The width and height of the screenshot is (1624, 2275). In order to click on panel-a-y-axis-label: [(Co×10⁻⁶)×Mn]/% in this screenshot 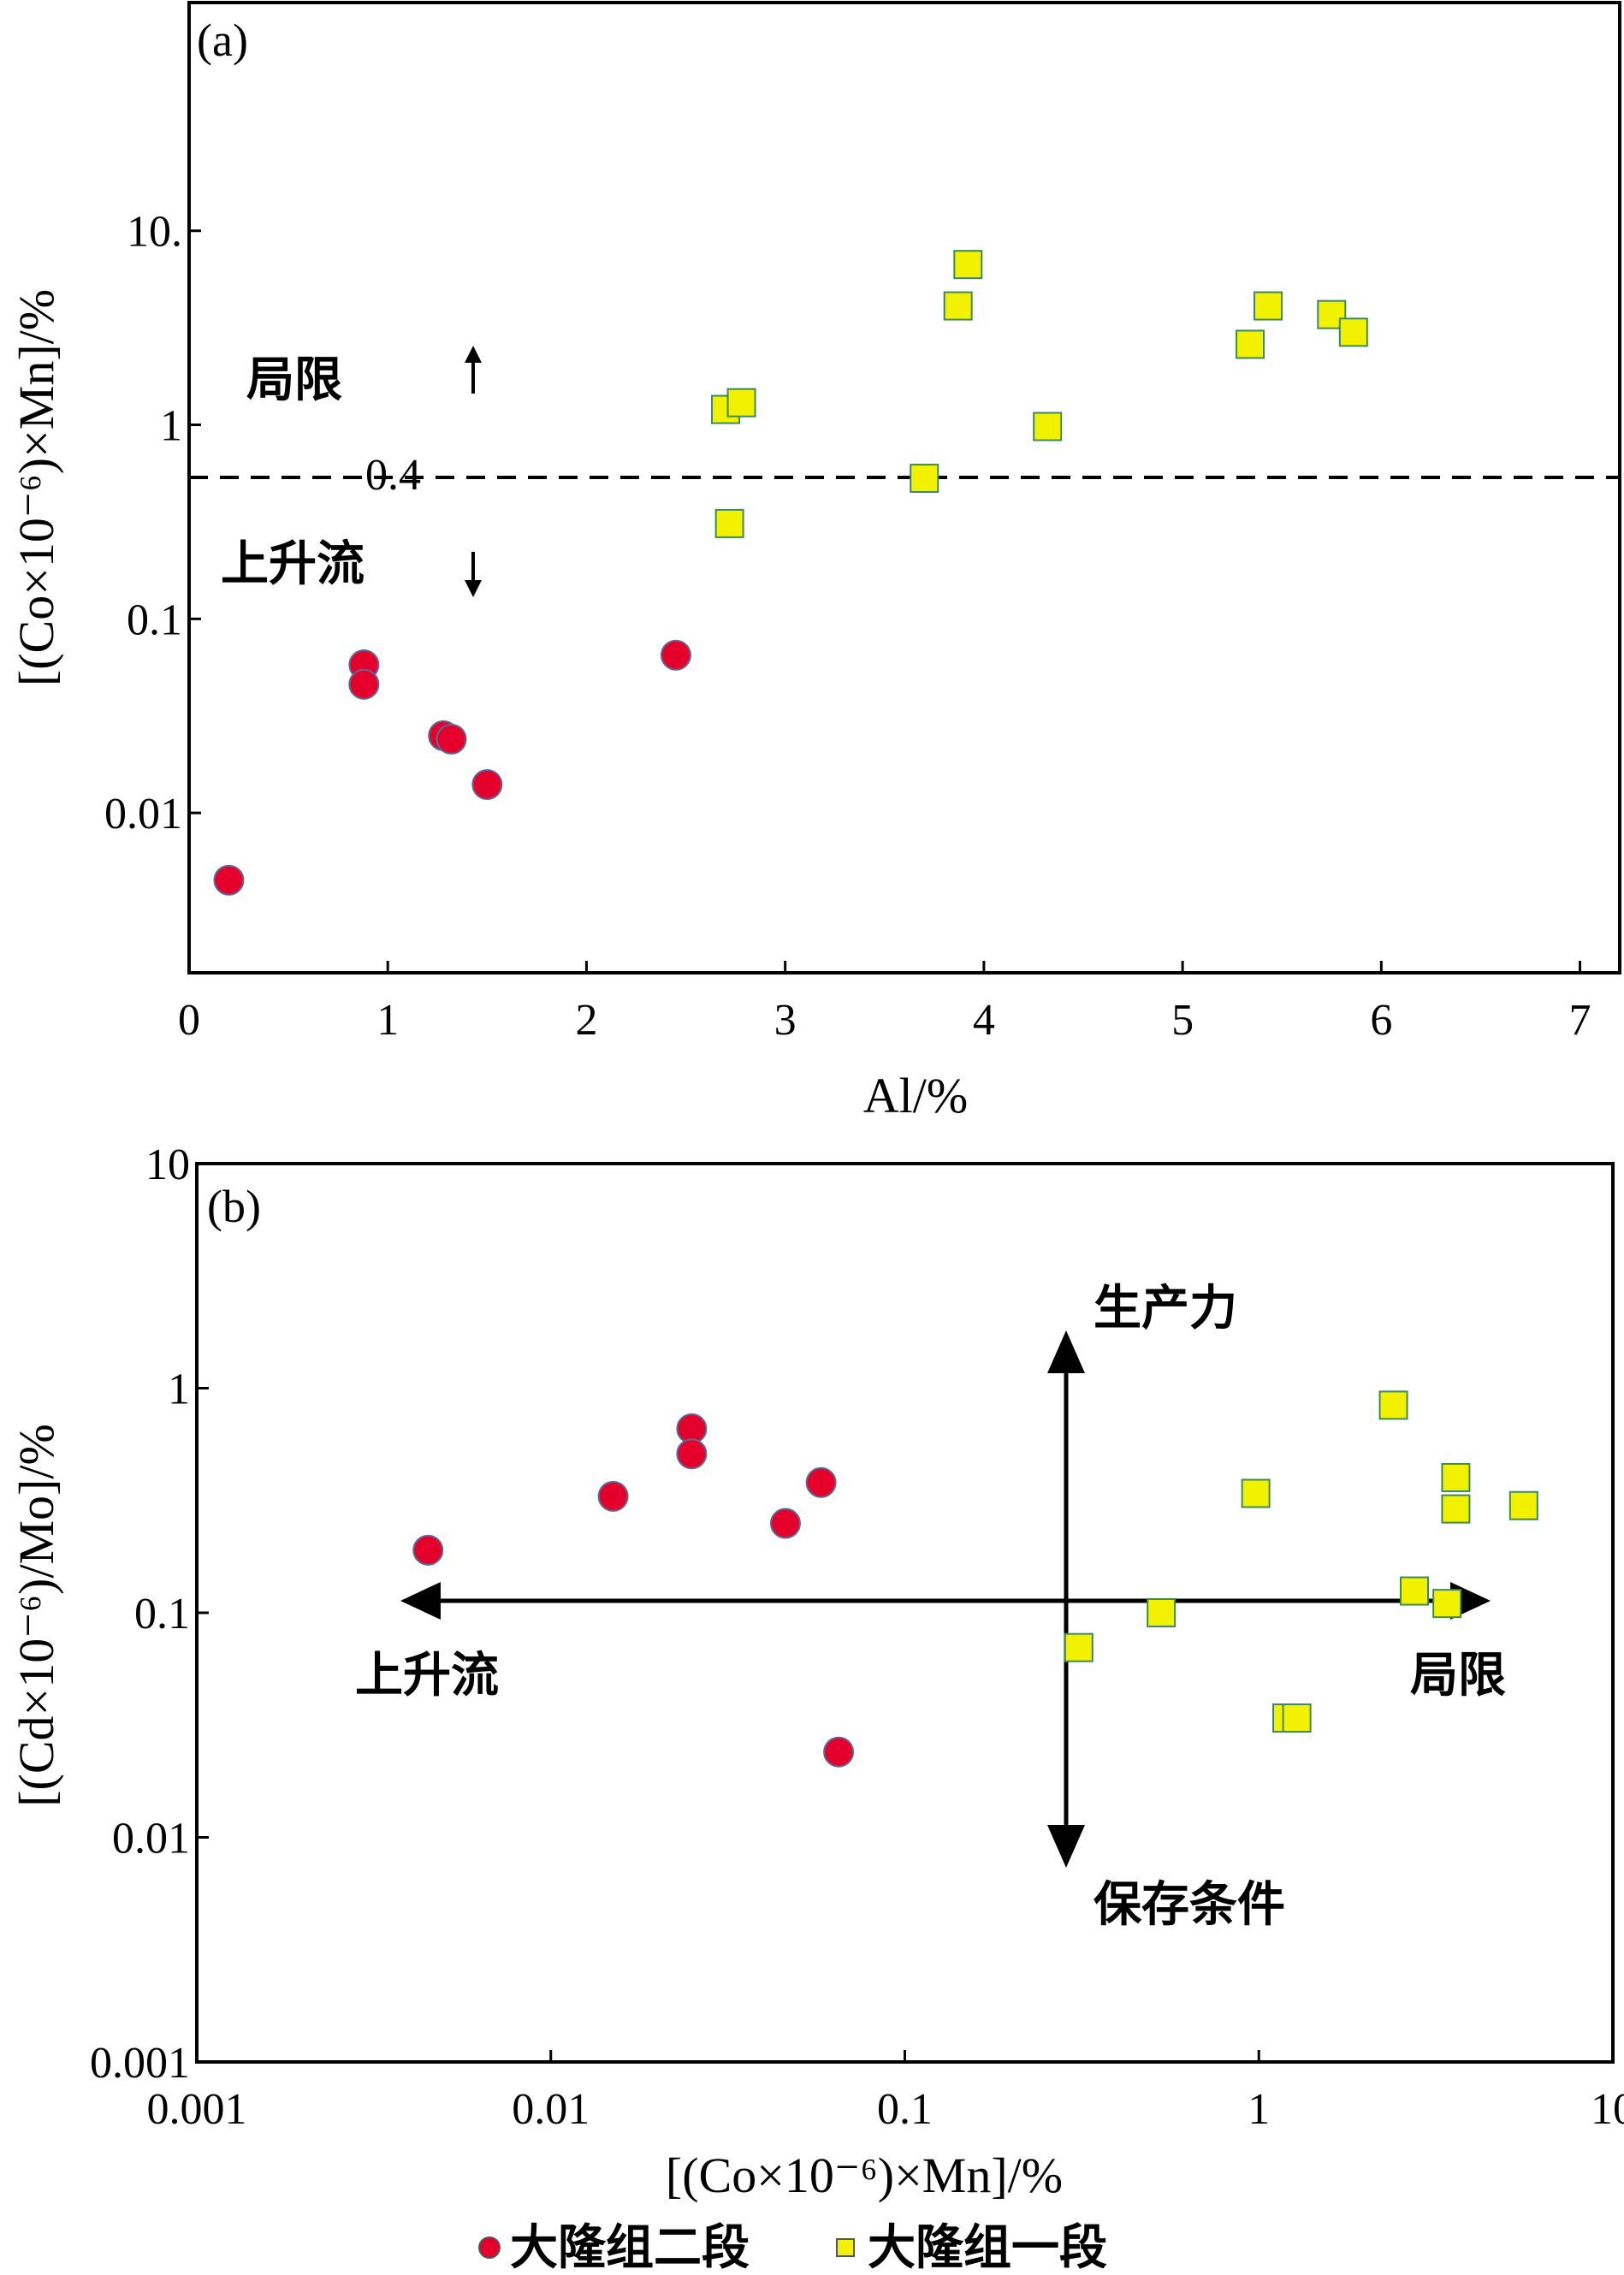, I will do `click(36, 487)`.